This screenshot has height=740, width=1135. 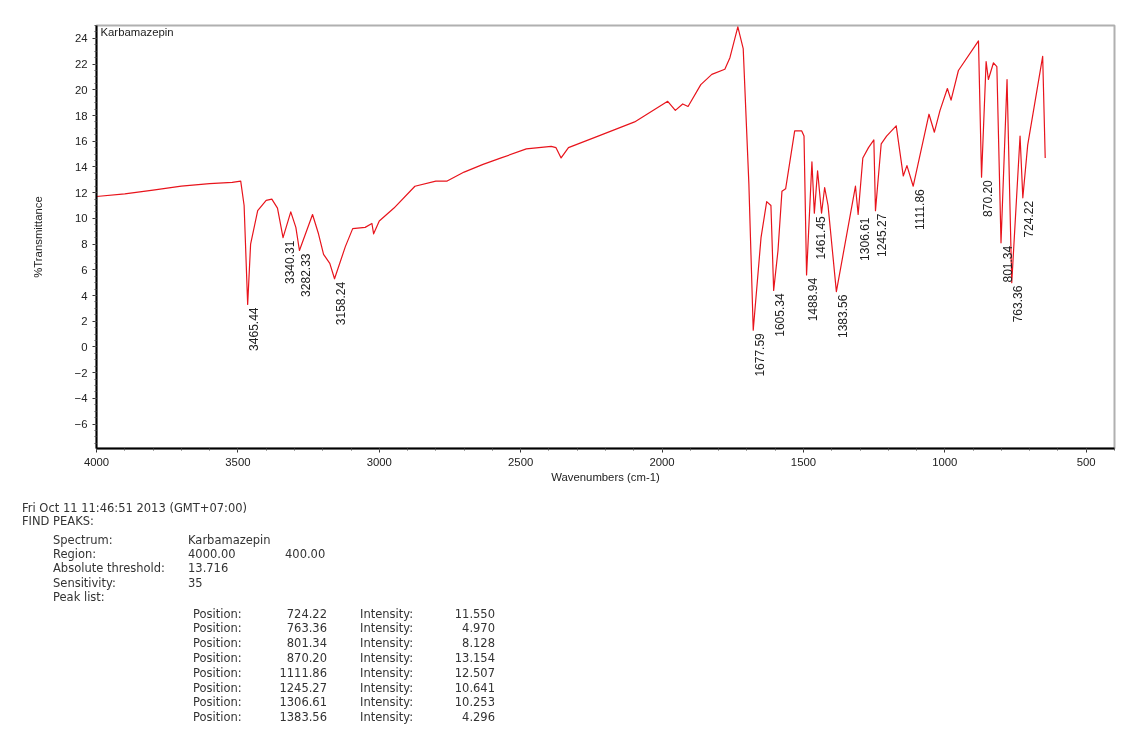 I want to click on annotation: 1111.86, so click(x=919, y=209).